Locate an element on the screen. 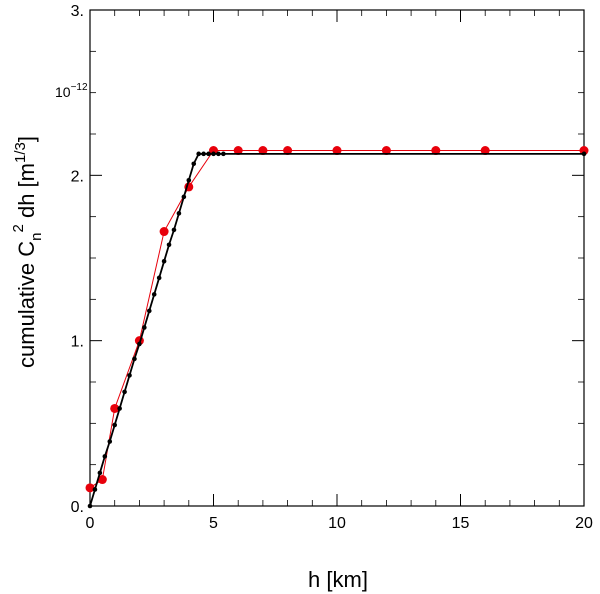 This screenshot has height=594, width=600. y-axis-label: cumulative Cn2 dh [m1/3] is located at coordinates (27, 252).